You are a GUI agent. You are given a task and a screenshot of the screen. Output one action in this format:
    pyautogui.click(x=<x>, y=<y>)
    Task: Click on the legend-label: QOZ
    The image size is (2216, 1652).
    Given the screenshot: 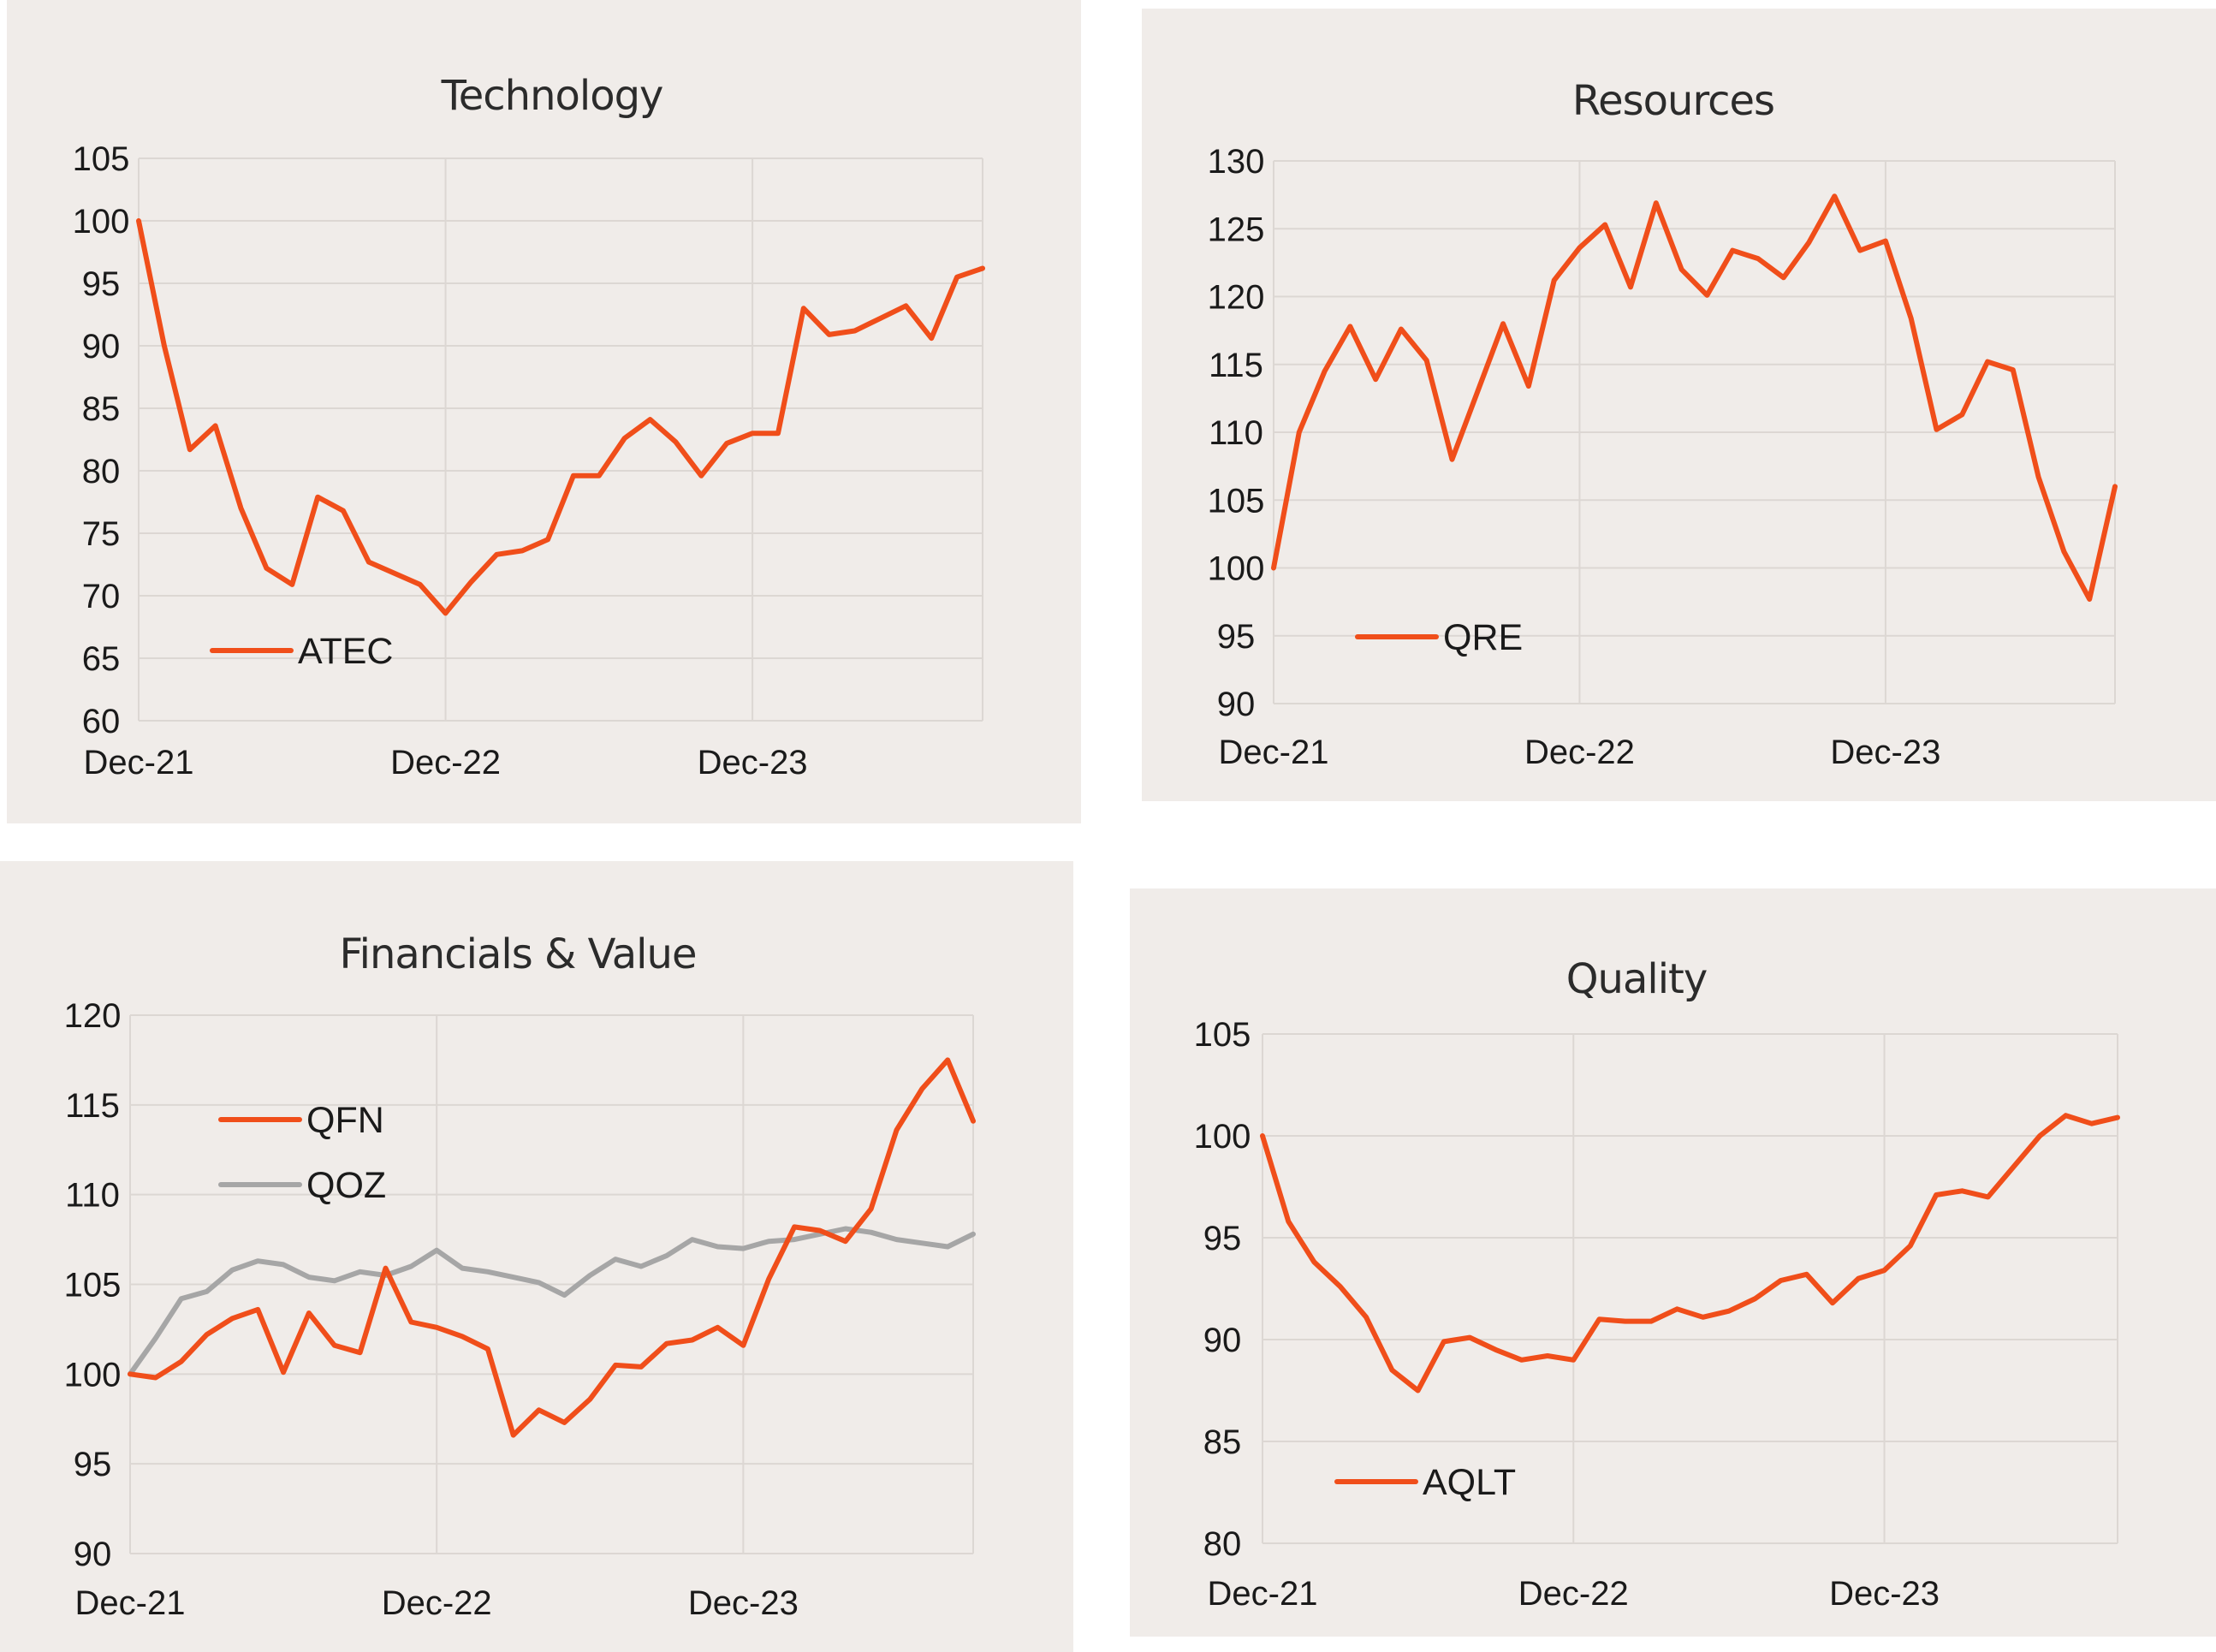 What is the action you would take?
    pyautogui.click(x=346, y=1185)
    